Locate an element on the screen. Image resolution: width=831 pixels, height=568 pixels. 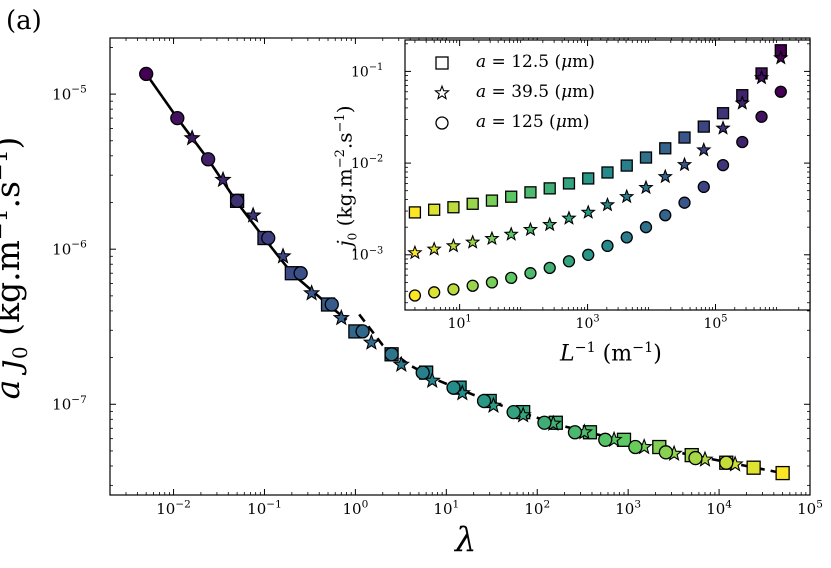
solid-fit-line is located at coordinates (246, 197).